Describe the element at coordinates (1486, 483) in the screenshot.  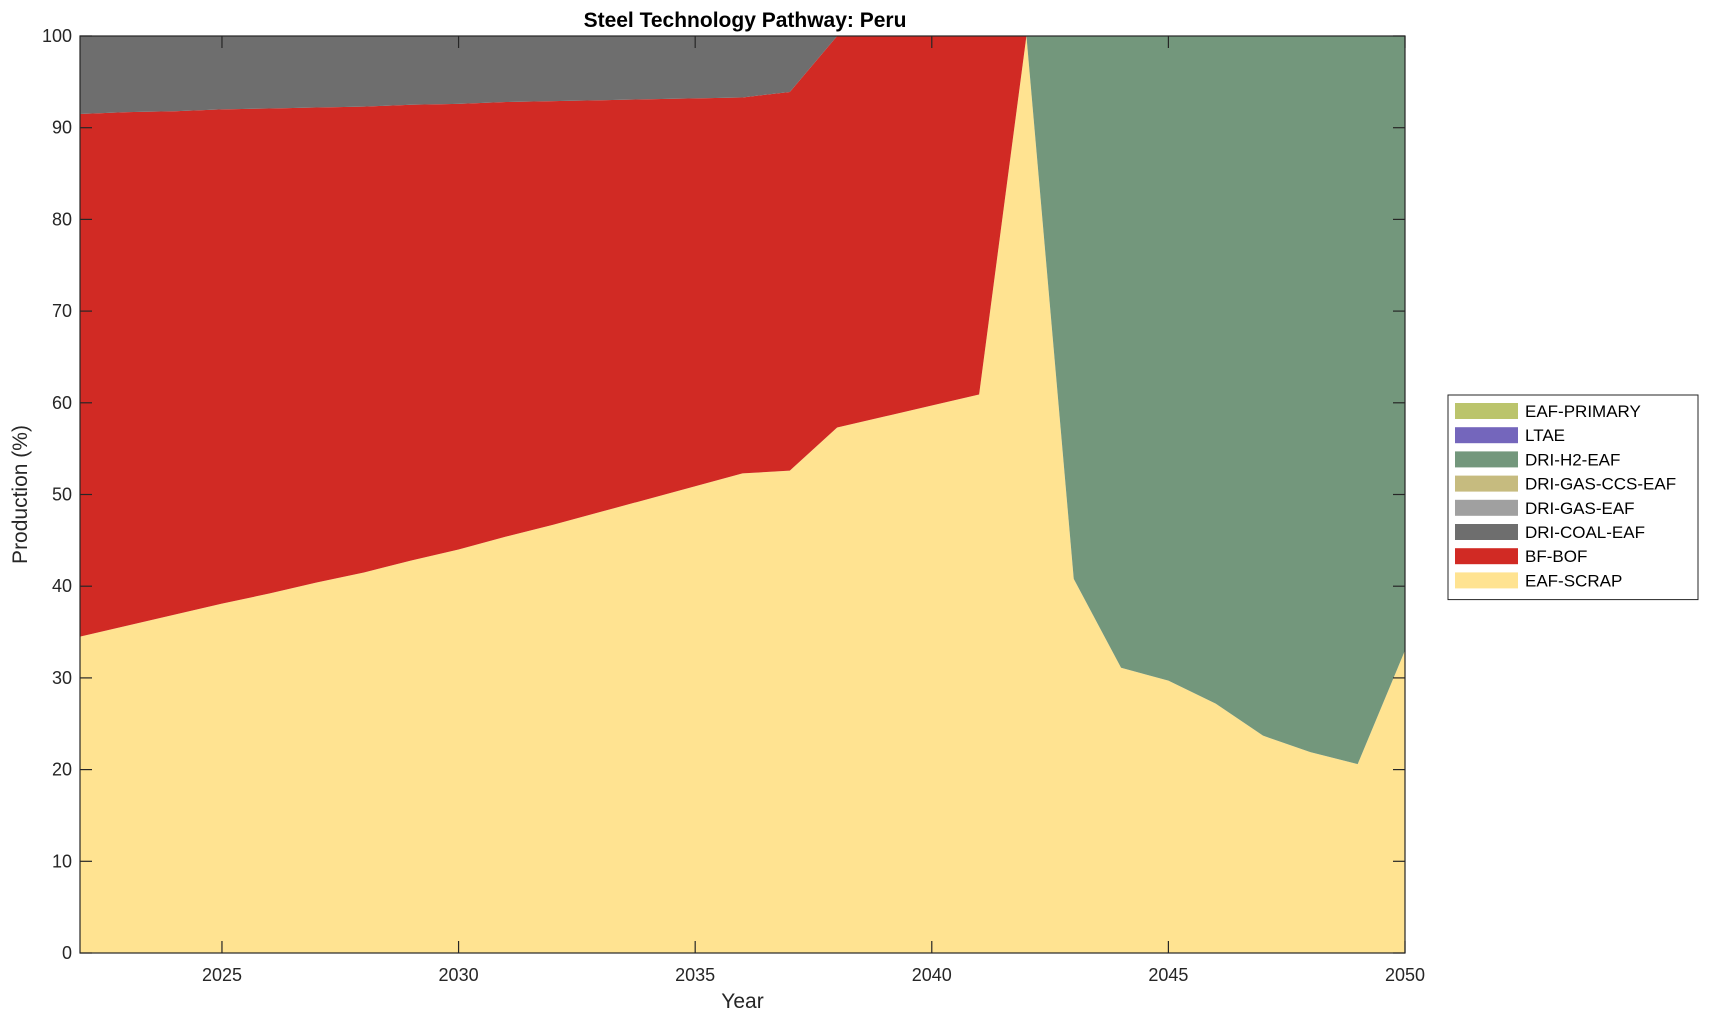
I see `legend-swatch-dri-gas-ccs-eaf` at that location.